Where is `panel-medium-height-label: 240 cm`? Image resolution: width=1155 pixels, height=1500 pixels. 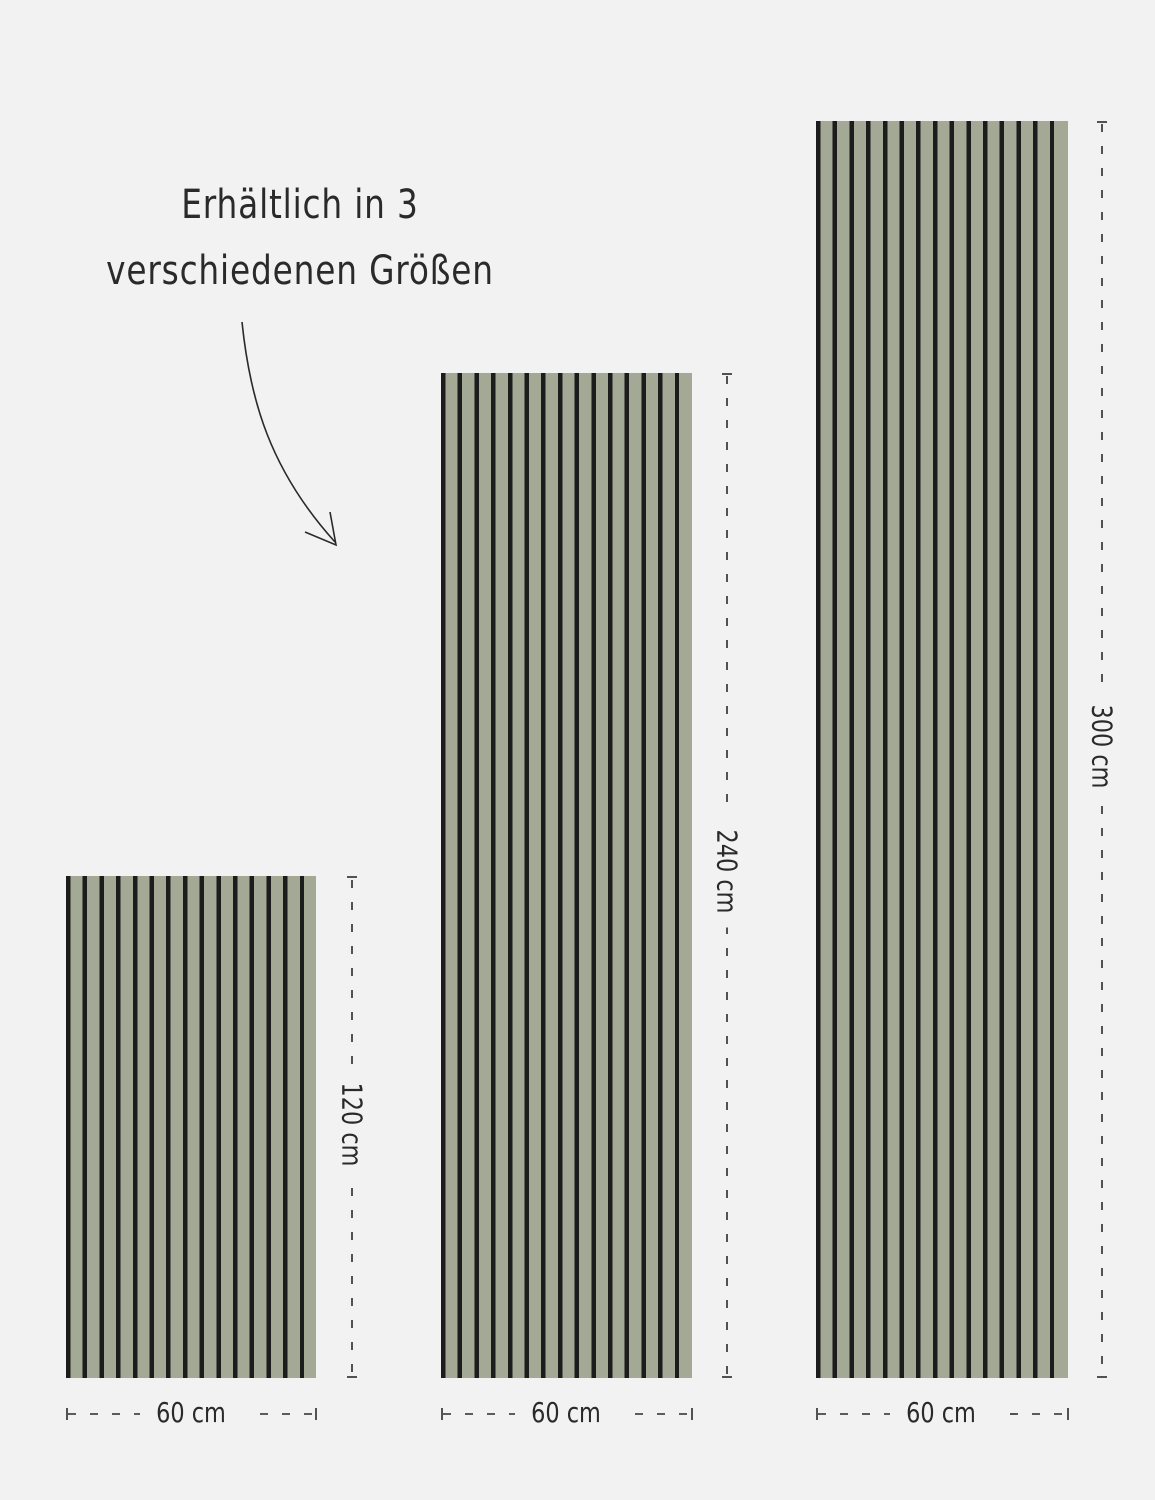
panel-medium-height-label: 240 cm is located at coordinates (727, 871).